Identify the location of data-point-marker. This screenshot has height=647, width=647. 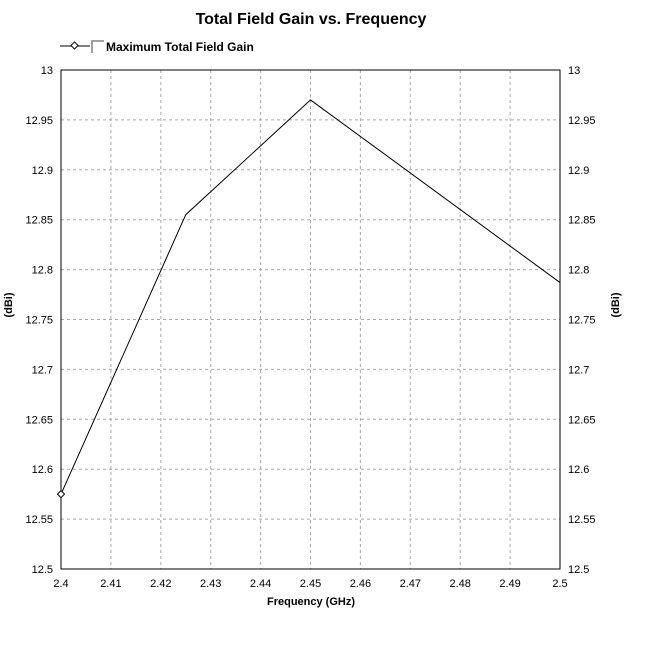
(61, 494).